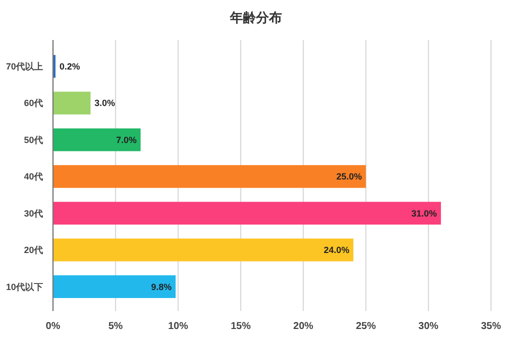  Describe the element at coordinates (24, 67) in the screenshot. I see `y-tick-label: 70代以上` at that location.